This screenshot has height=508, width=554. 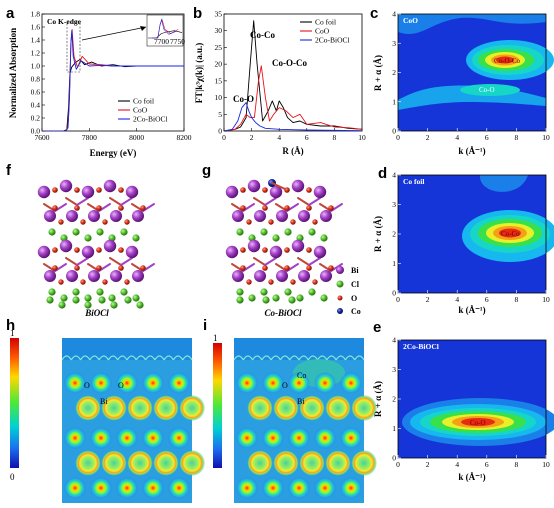 I want to click on c-y-tick-label: 4, so click(x=394, y=14).